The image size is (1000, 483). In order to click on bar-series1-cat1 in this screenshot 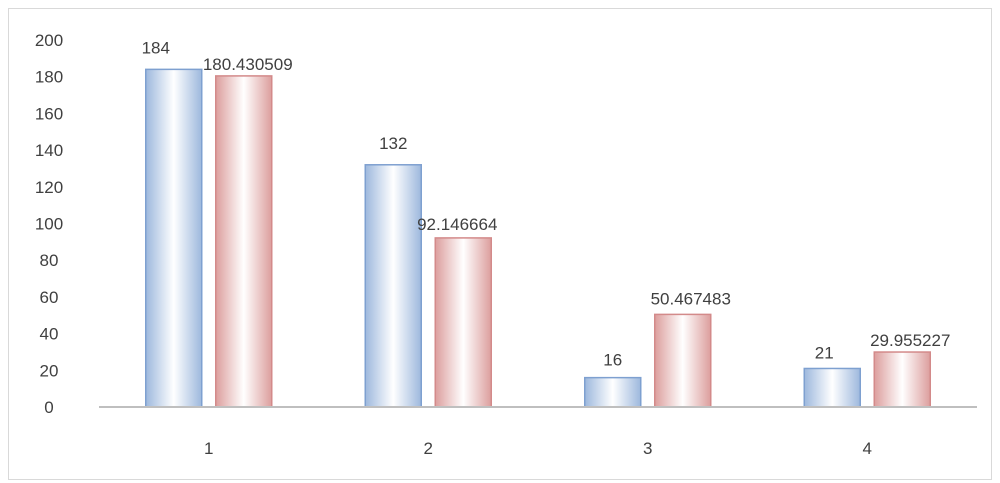, I will do `click(174, 238)`.